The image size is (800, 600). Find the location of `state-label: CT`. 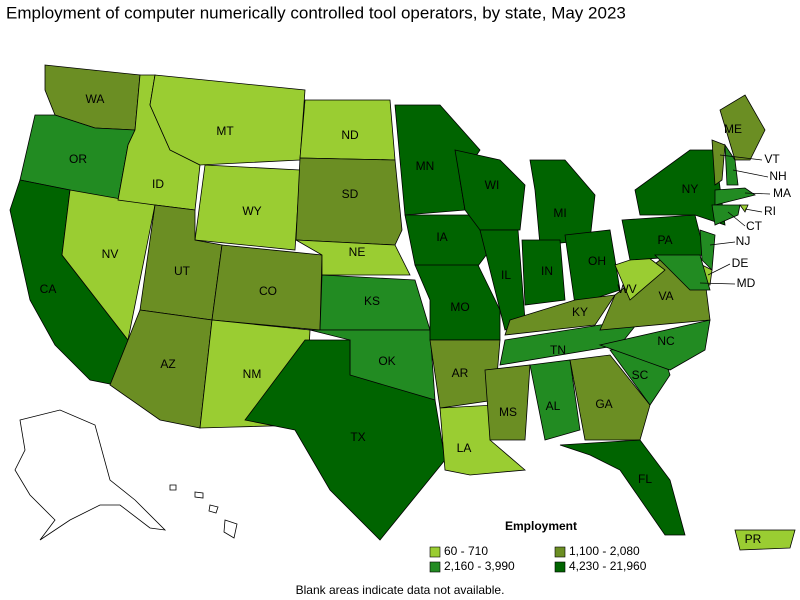

state-label: CT is located at coordinates (754, 226).